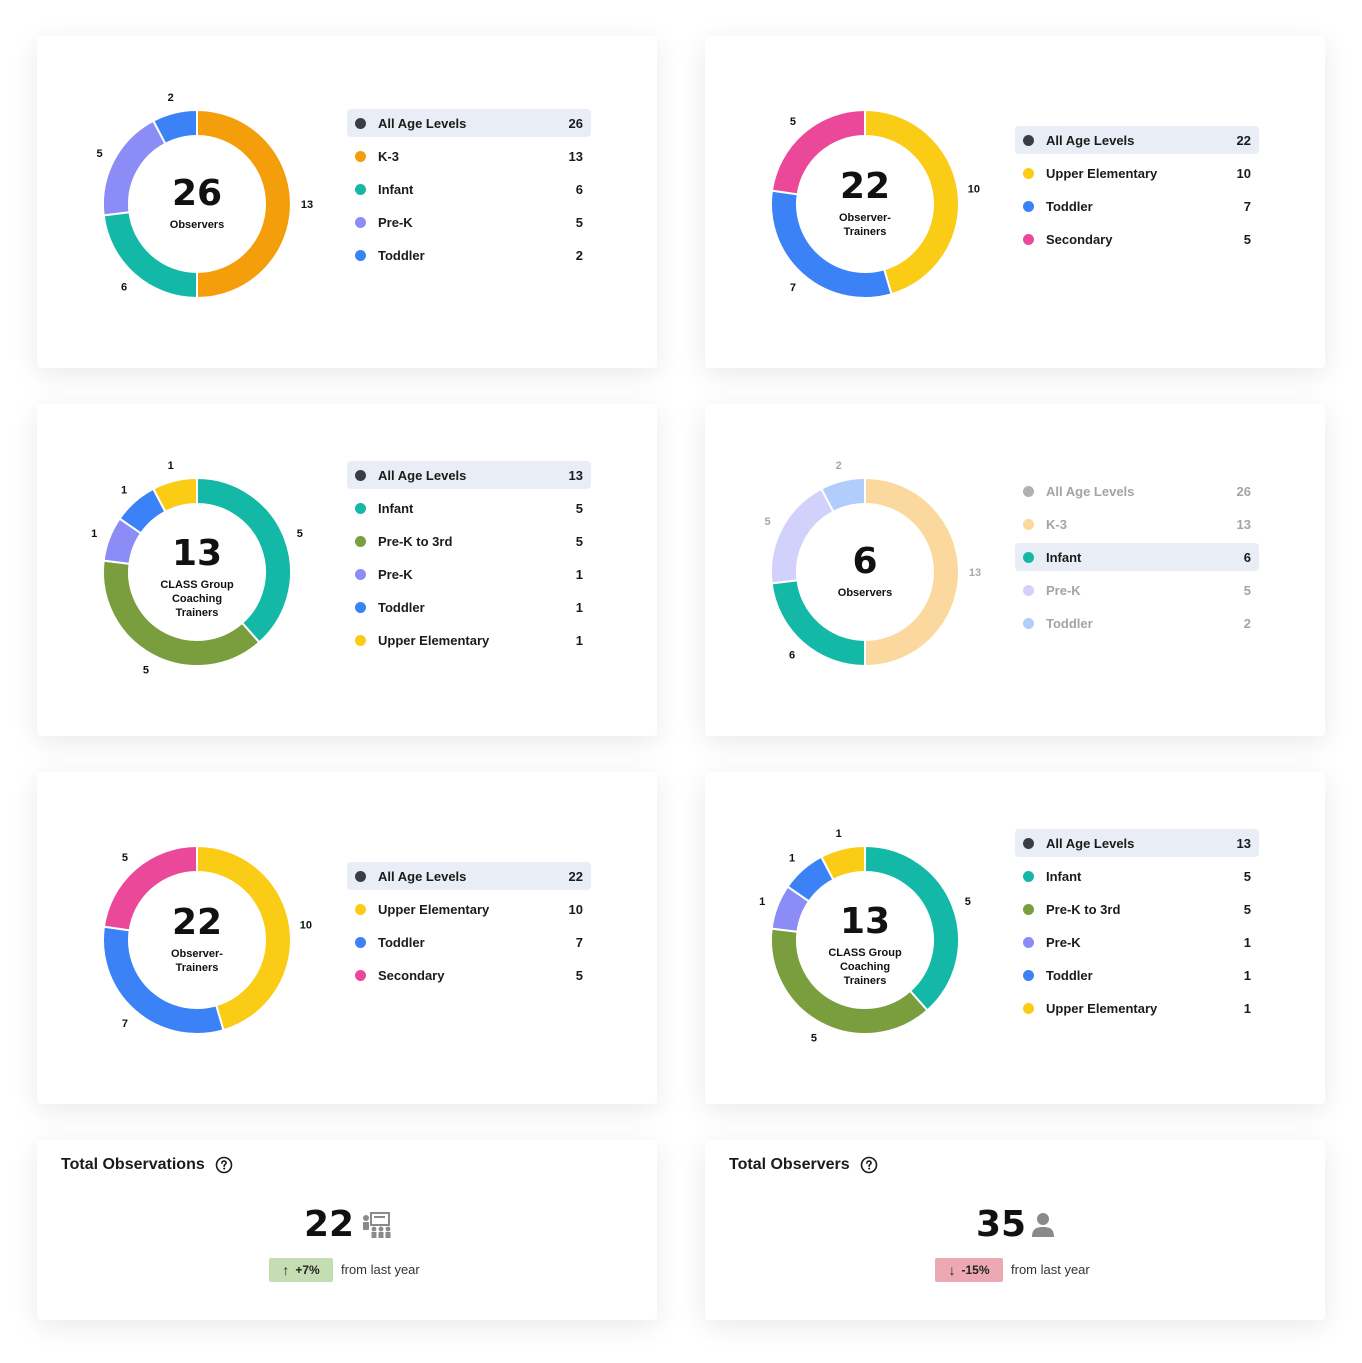  I want to click on segment-value-label: 5, so click(768, 522).